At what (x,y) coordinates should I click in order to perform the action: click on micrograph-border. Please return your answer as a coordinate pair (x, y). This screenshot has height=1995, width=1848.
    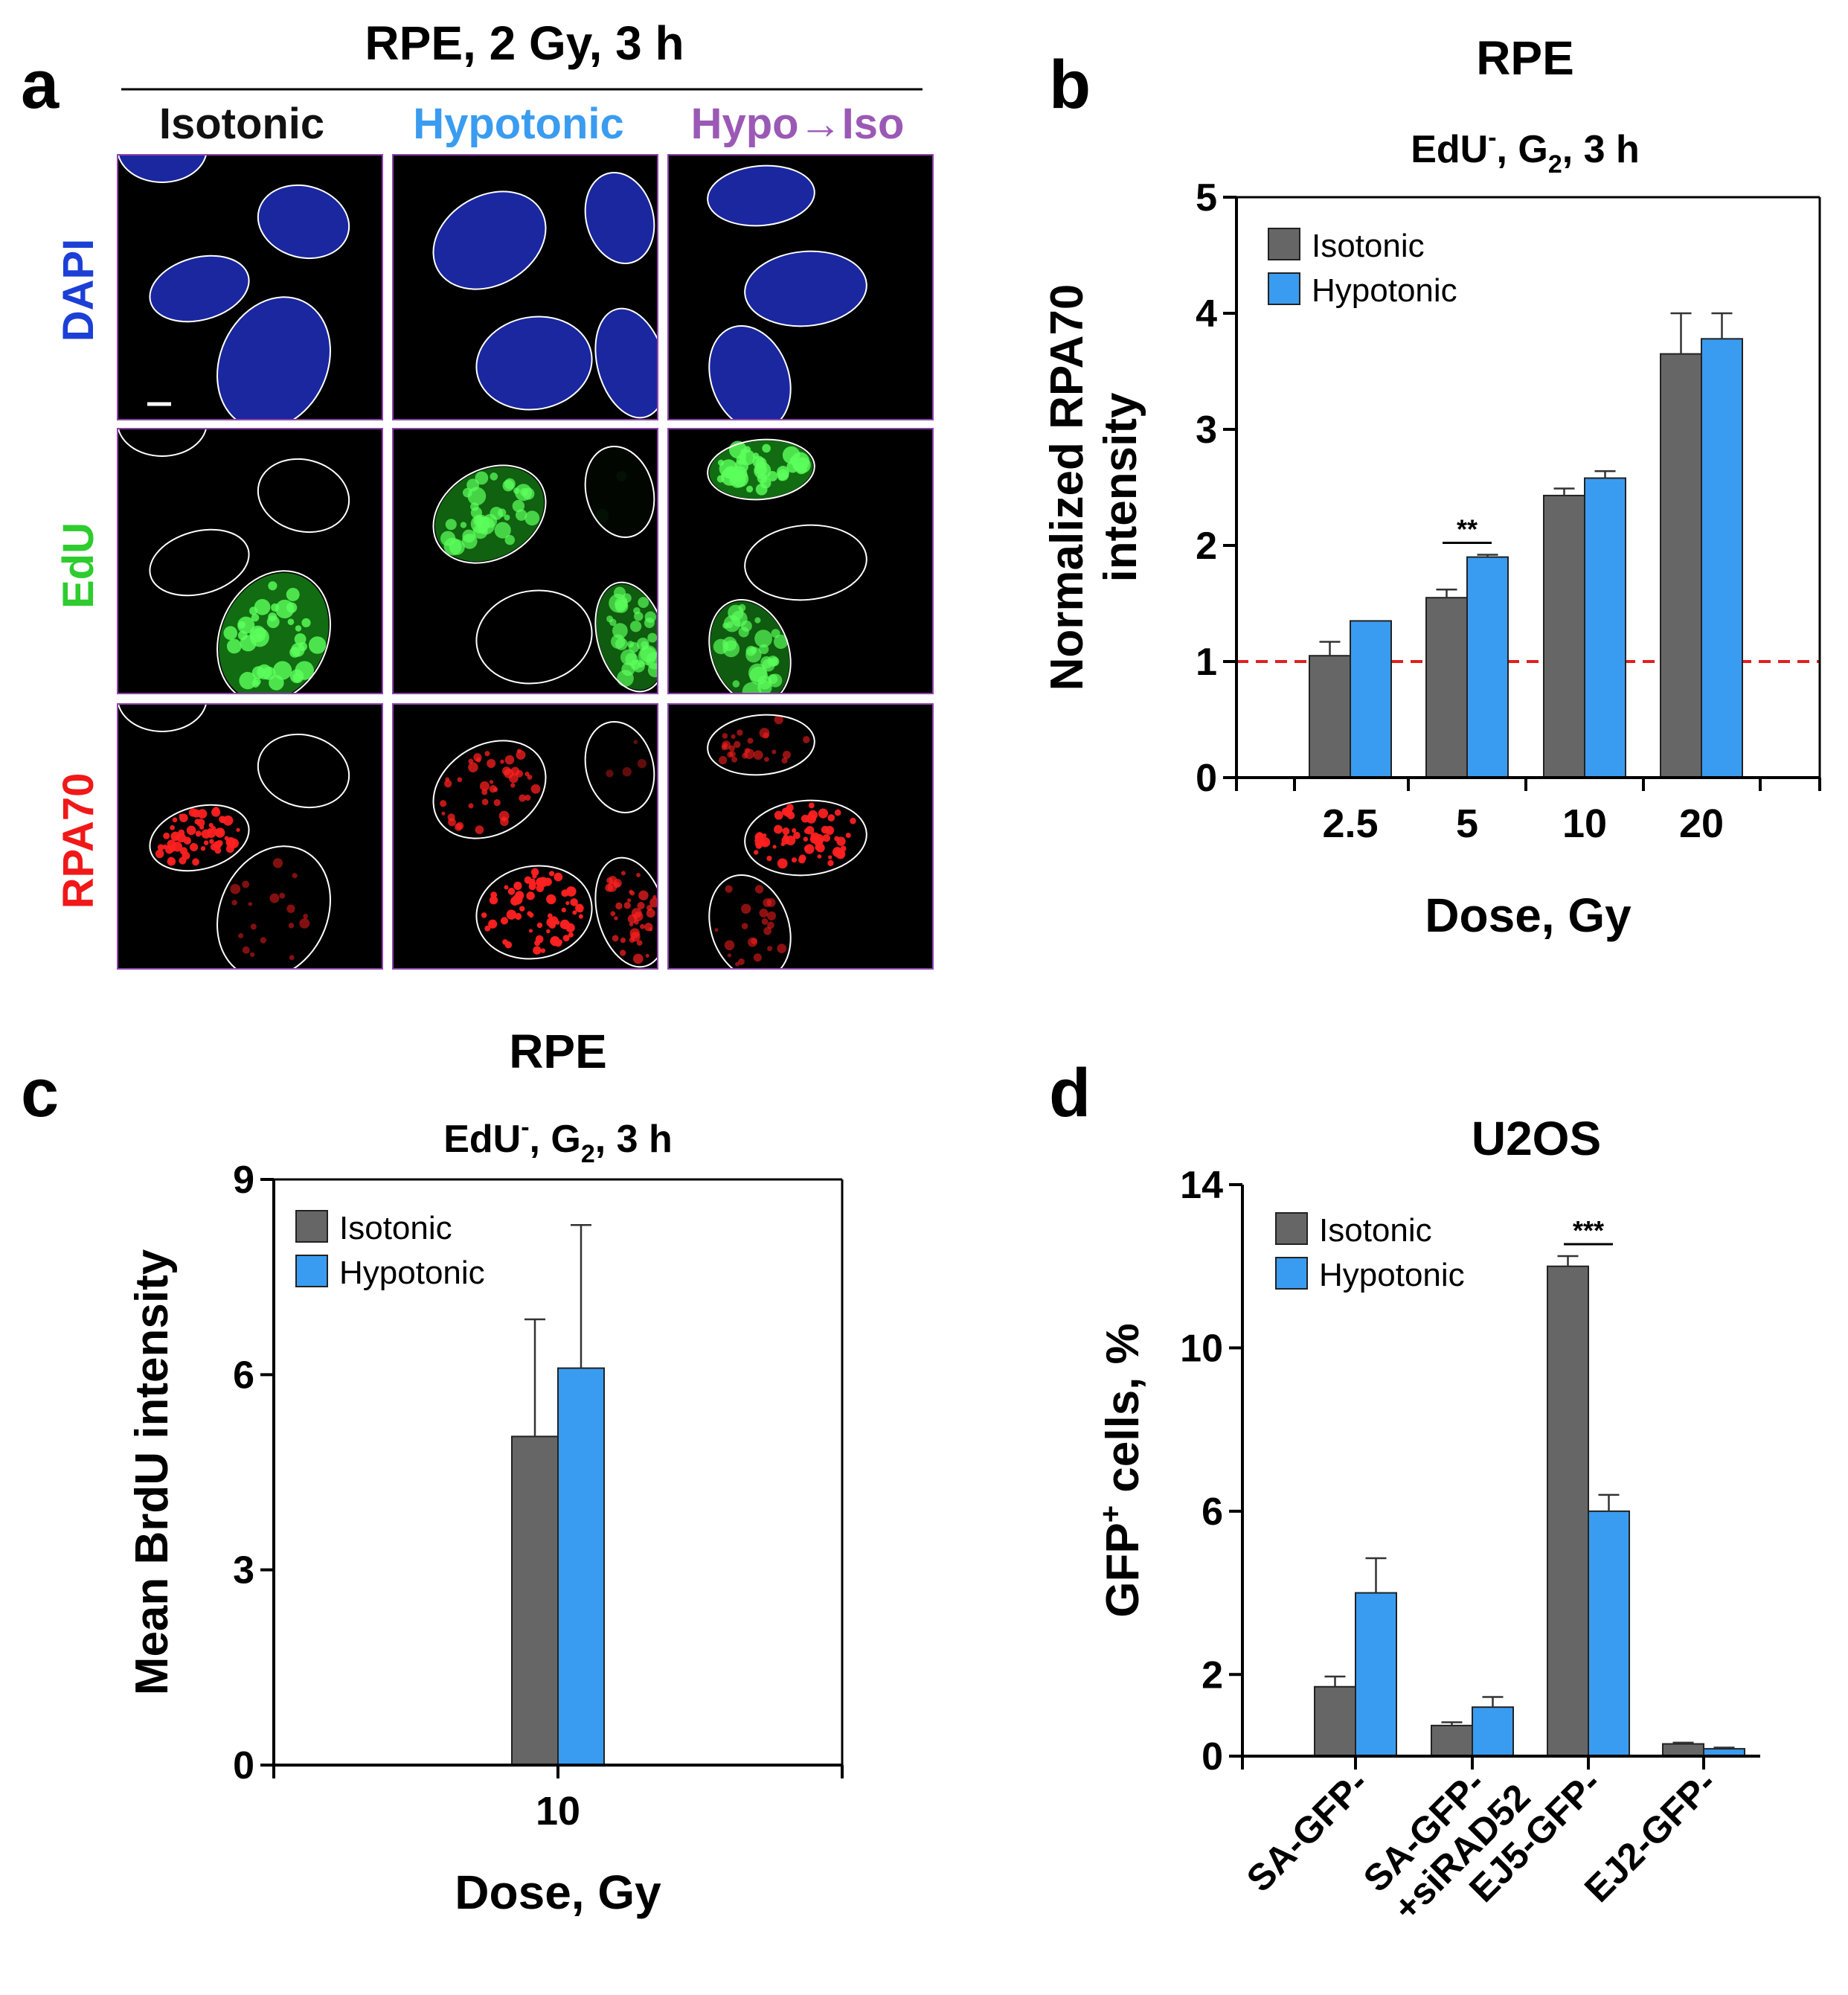
    Looking at the image, I should click on (800, 287).